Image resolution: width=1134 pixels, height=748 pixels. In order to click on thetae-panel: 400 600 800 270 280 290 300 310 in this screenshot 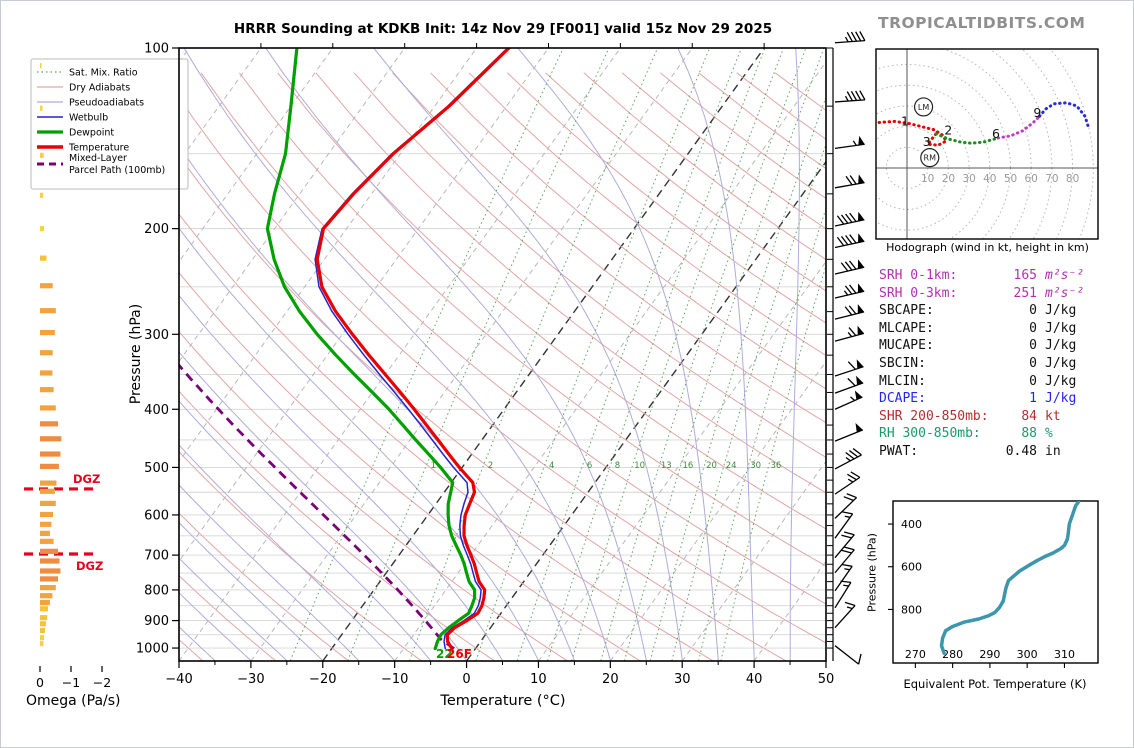, I will do `click(993, 584)`.